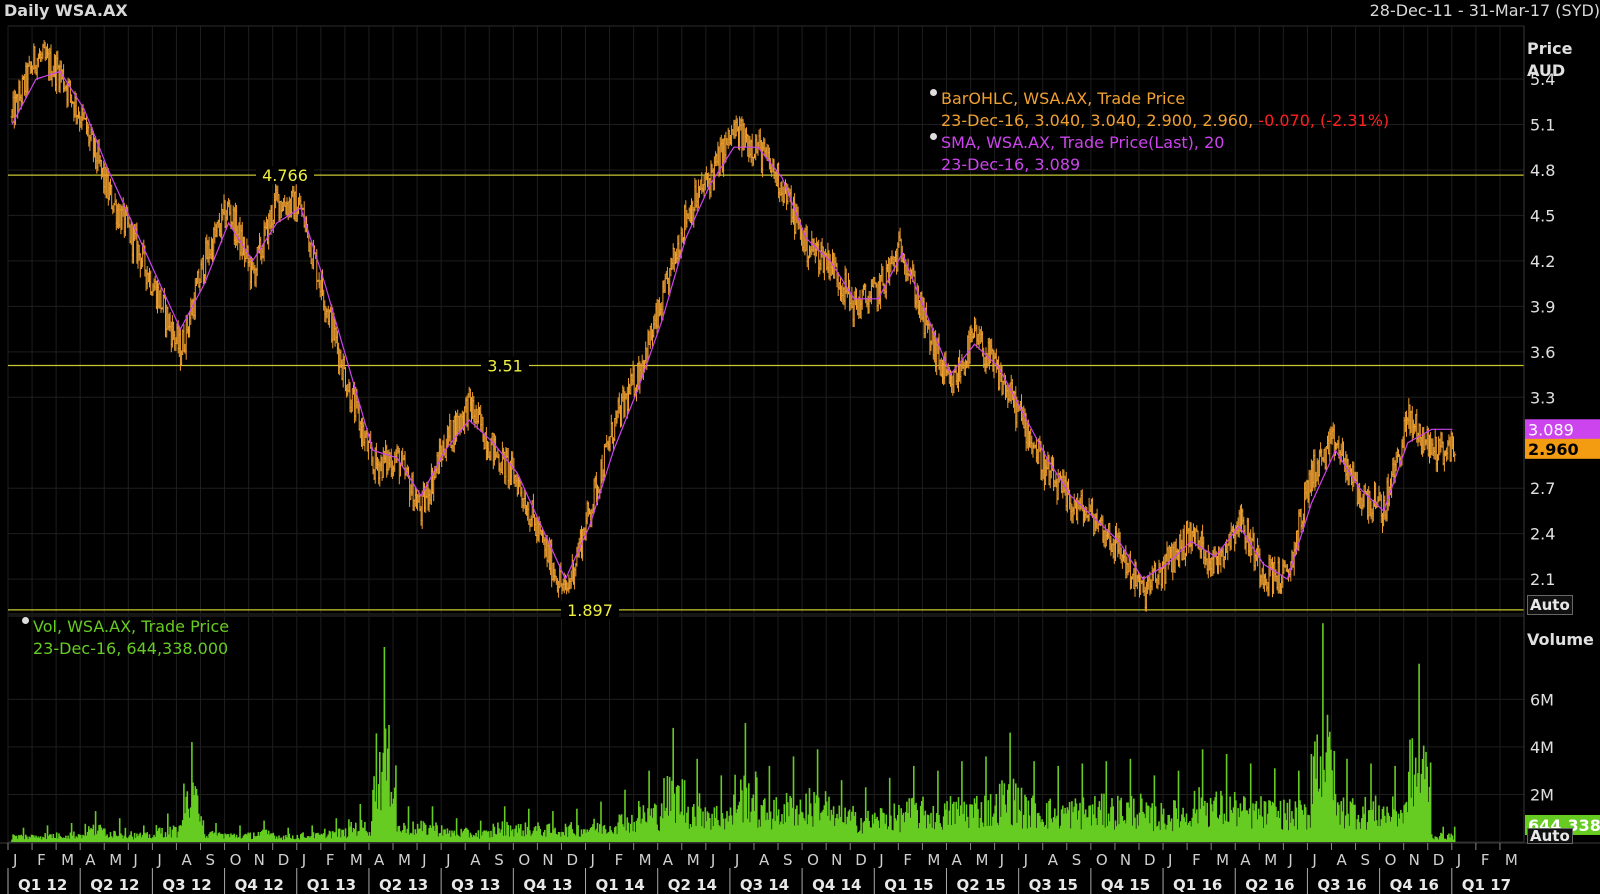  What do you see at coordinates (1321, 120) in the screenshot?
I see `ohlc-legend-change: -0.070, (-2.31%)` at bounding box center [1321, 120].